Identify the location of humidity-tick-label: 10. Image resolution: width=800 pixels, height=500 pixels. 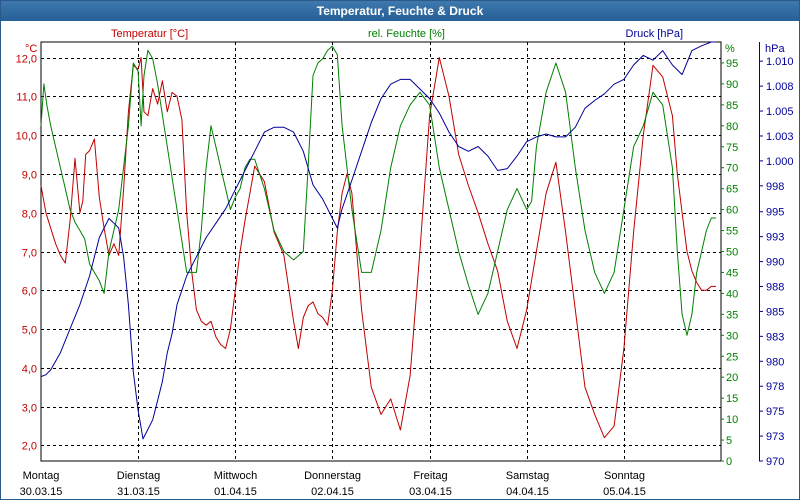
(732, 420).